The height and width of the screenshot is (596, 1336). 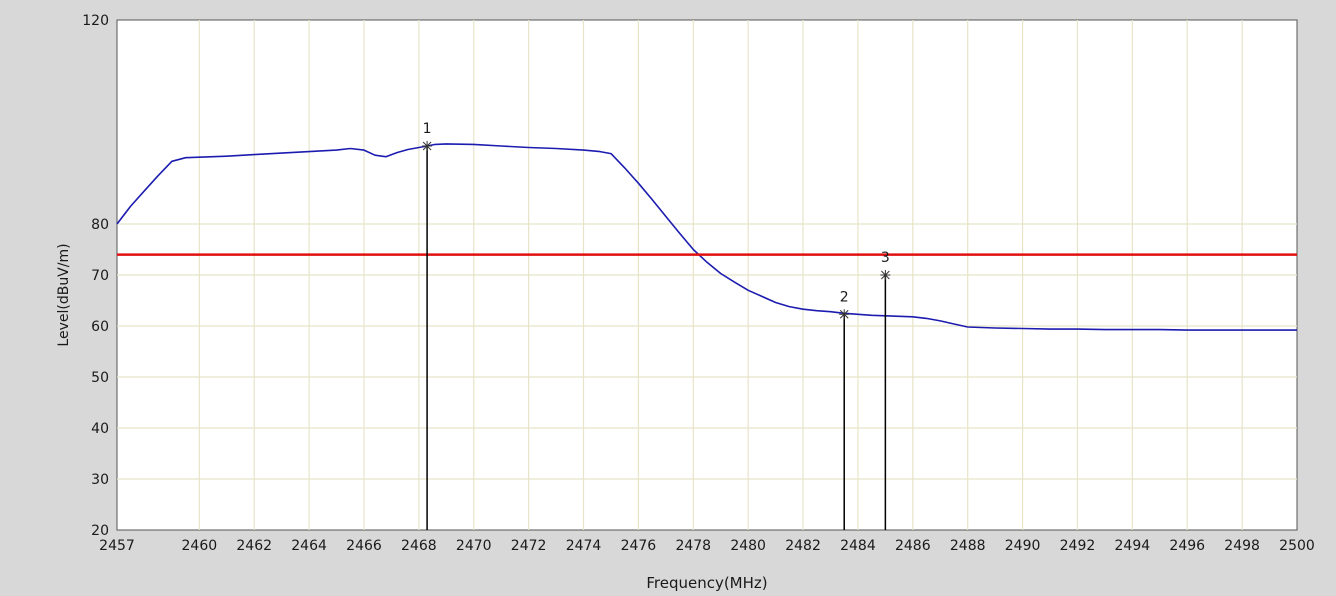 I want to click on x-tick-label: 2496, so click(x=1187, y=546).